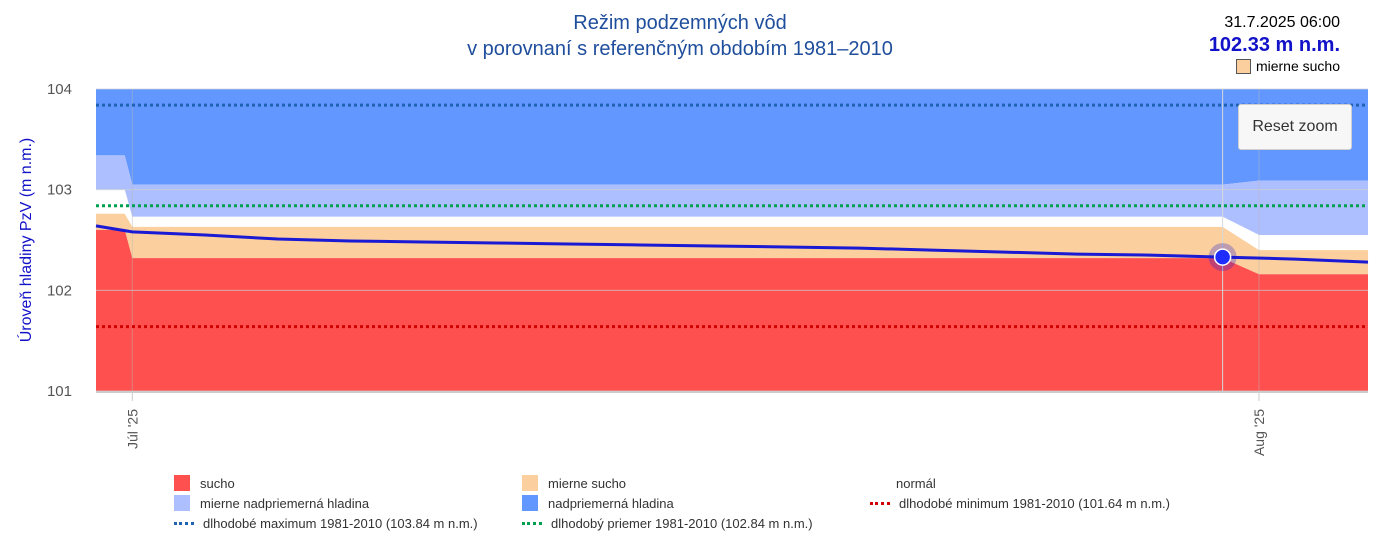  I want to click on band-mierne-sucho, so click(732, 244).